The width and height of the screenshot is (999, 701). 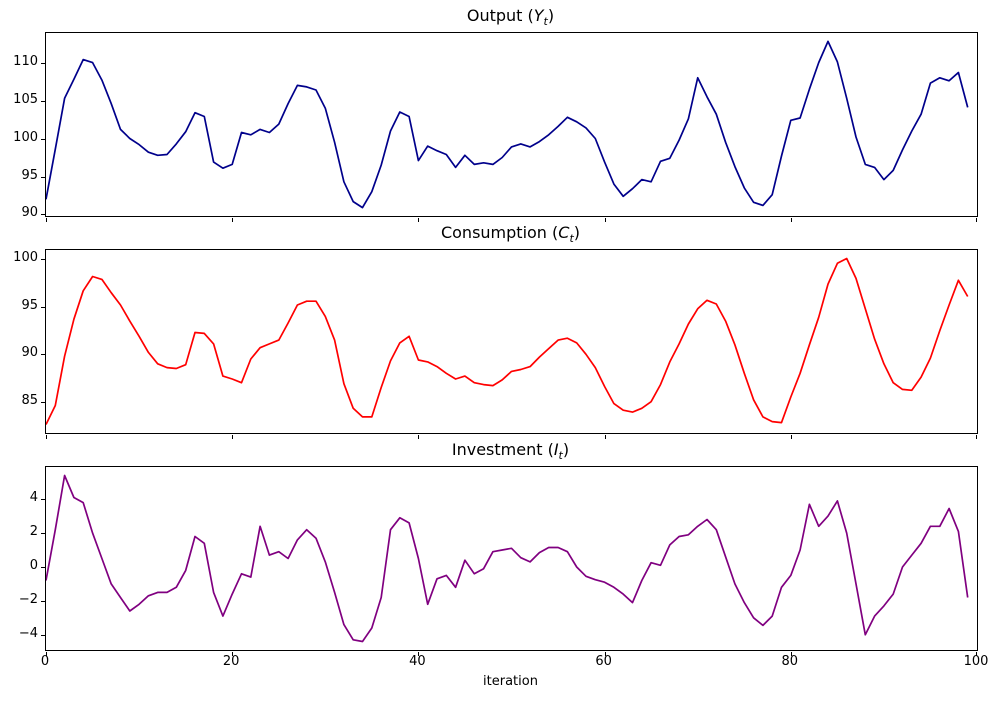 What do you see at coordinates (22, 340) in the screenshot?
I see `consumption-y-tick-labels: 85 90 95 100` at bounding box center [22, 340].